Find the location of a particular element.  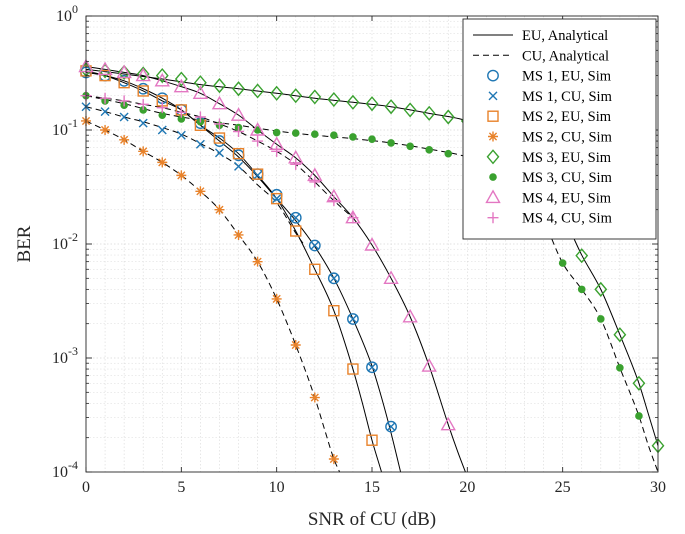

x-tick-label: 20 is located at coordinates (467, 487).